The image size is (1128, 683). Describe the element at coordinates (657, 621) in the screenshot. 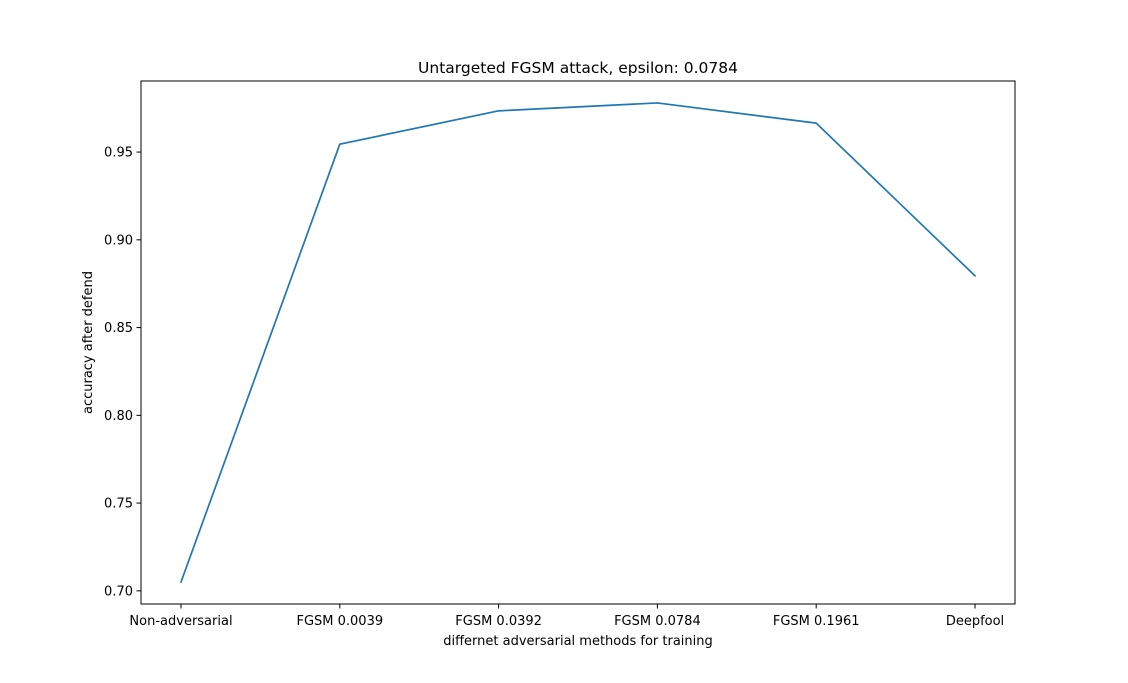

I see `x-tick-label: FGSM 0.0784` at that location.